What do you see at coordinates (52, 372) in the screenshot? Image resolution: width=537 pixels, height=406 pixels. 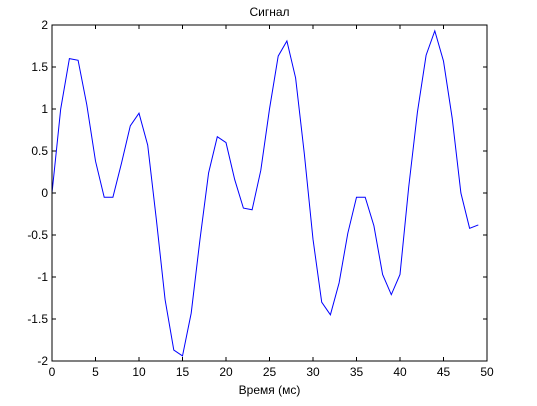 I see `x-tick-label: 0` at bounding box center [52, 372].